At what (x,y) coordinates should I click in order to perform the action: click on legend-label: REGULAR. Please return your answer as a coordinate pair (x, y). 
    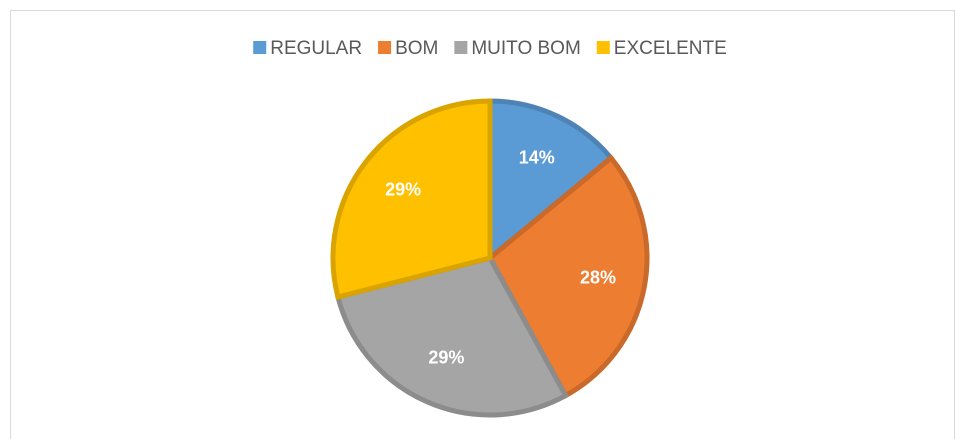
    Looking at the image, I should click on (316, 48).